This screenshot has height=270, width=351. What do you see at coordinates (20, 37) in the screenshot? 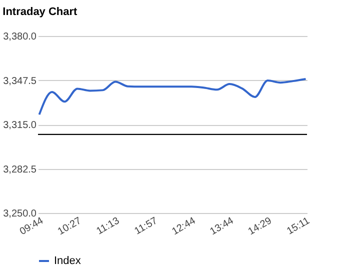
I see `y-tick-label: 3,380.0` at bounding box center [20, 37].